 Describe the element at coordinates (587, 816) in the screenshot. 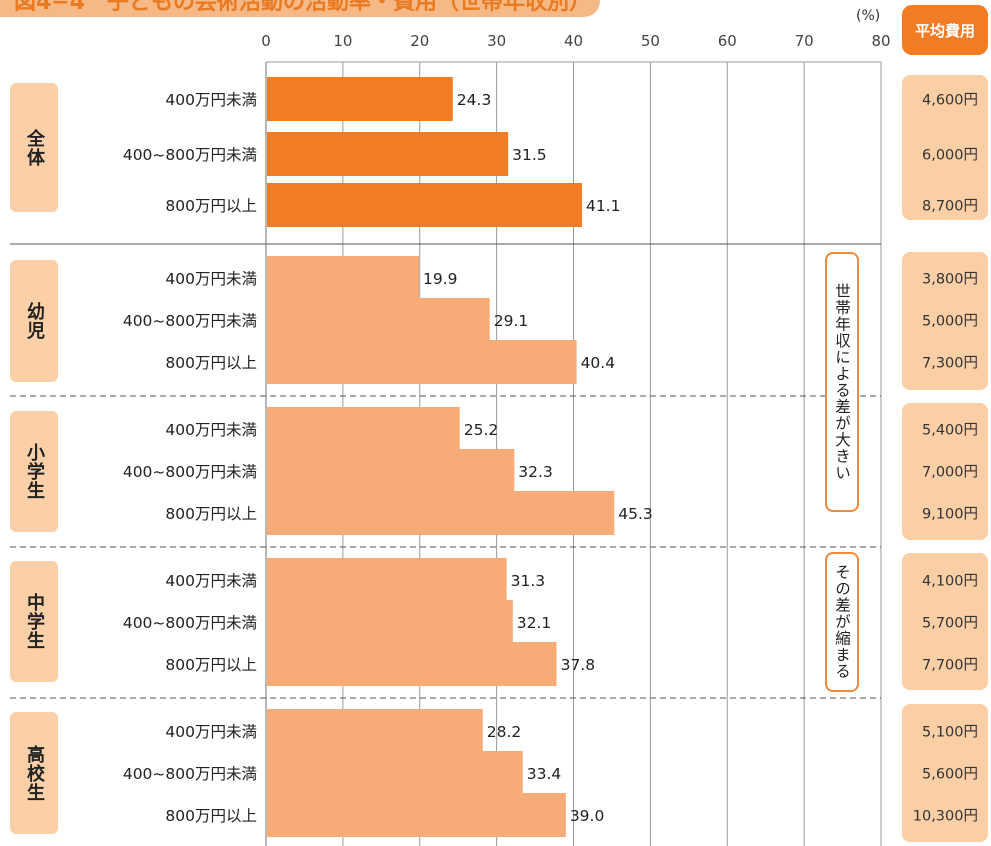

I see `bar-value-label: 39.0` at that location.